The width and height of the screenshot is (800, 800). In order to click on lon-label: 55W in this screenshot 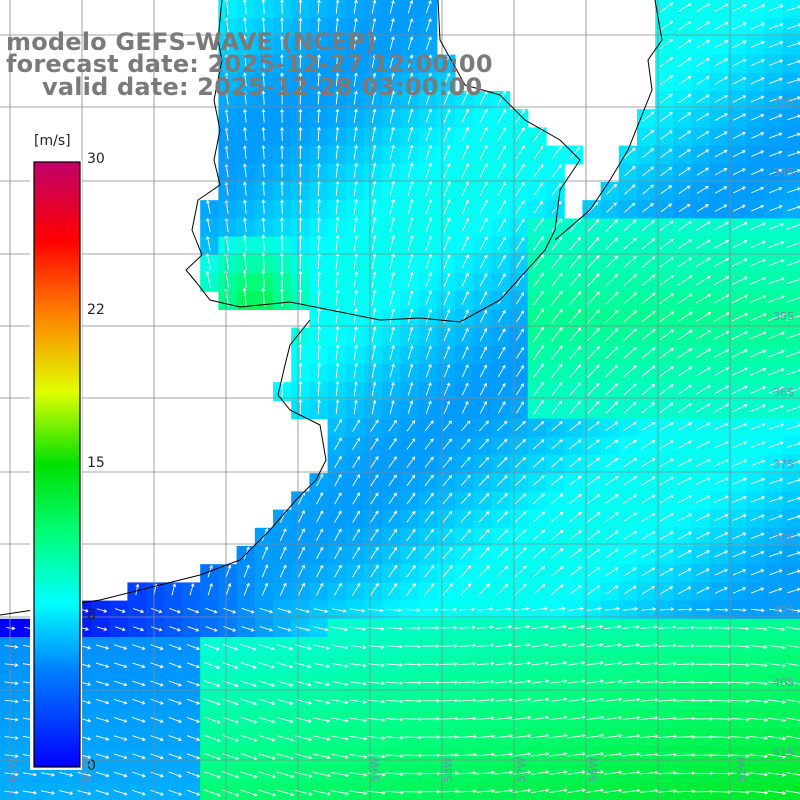, I will do `click(741, 769)`.